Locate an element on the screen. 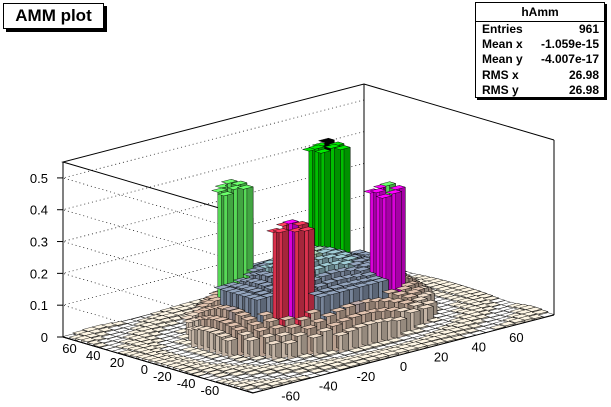  stats-label: RMS x is located at coordinates (500, 74).